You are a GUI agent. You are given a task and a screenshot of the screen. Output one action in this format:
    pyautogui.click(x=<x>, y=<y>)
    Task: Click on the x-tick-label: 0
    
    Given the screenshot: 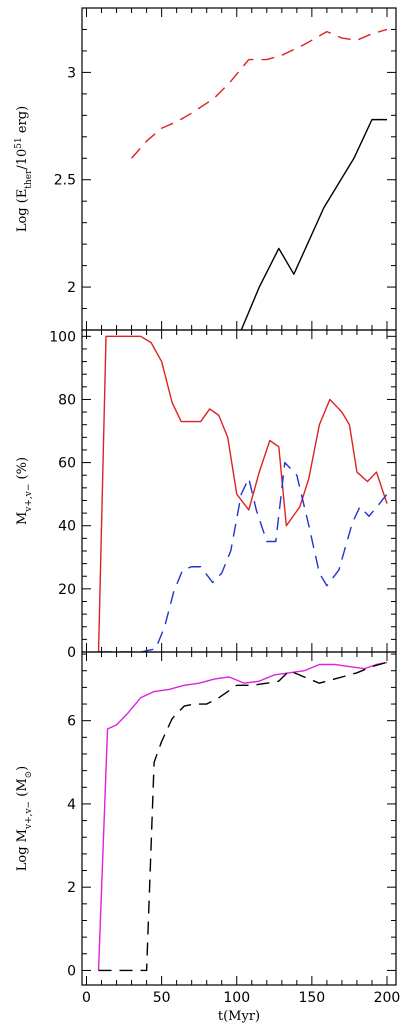 What is the action you would take?
    pyautogui.click(x=86, y=998)
    